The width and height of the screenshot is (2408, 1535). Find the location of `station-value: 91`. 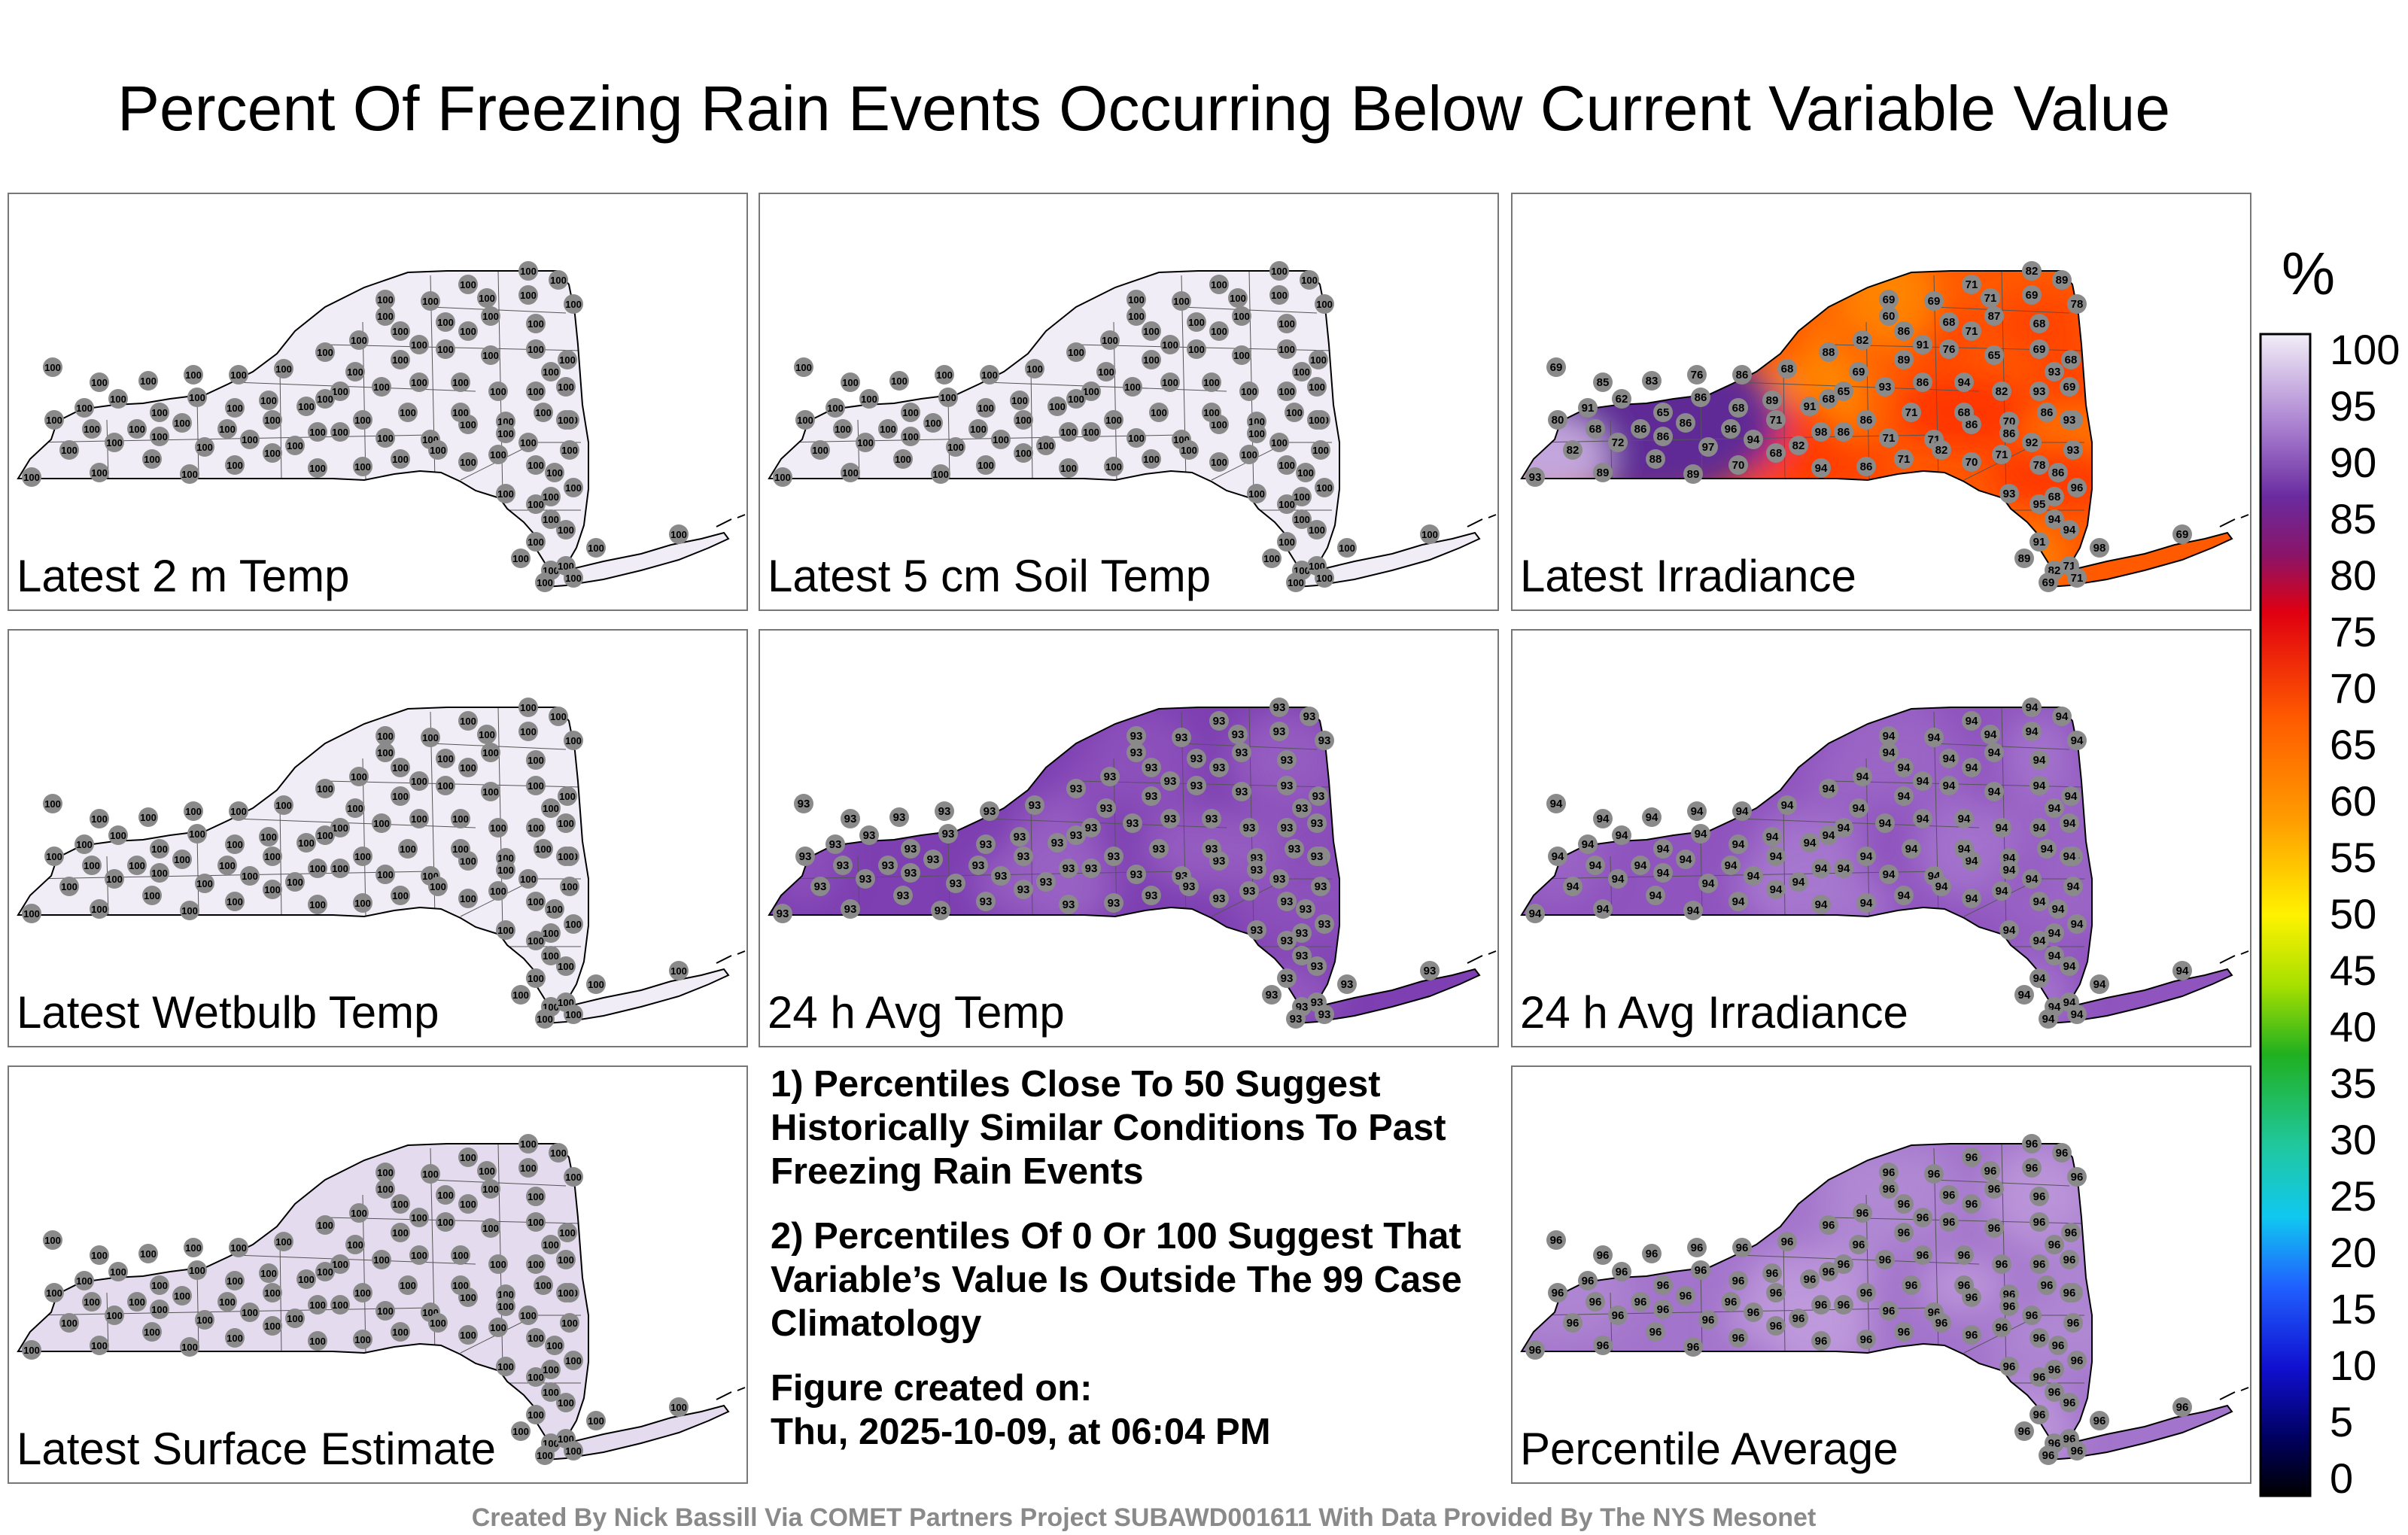

station-value: 91 is located at coordinates (1810, 406).